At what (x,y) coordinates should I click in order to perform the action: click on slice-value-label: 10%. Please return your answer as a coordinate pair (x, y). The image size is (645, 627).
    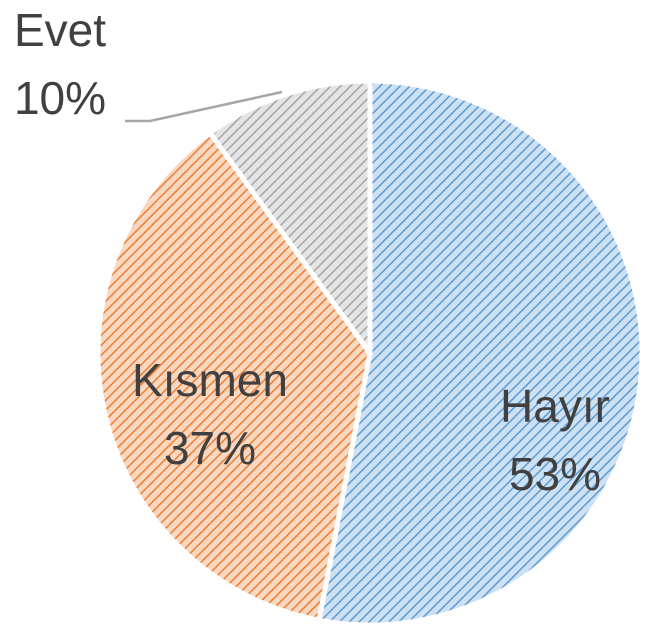
    Looking at the image, I should click on (60, 98).